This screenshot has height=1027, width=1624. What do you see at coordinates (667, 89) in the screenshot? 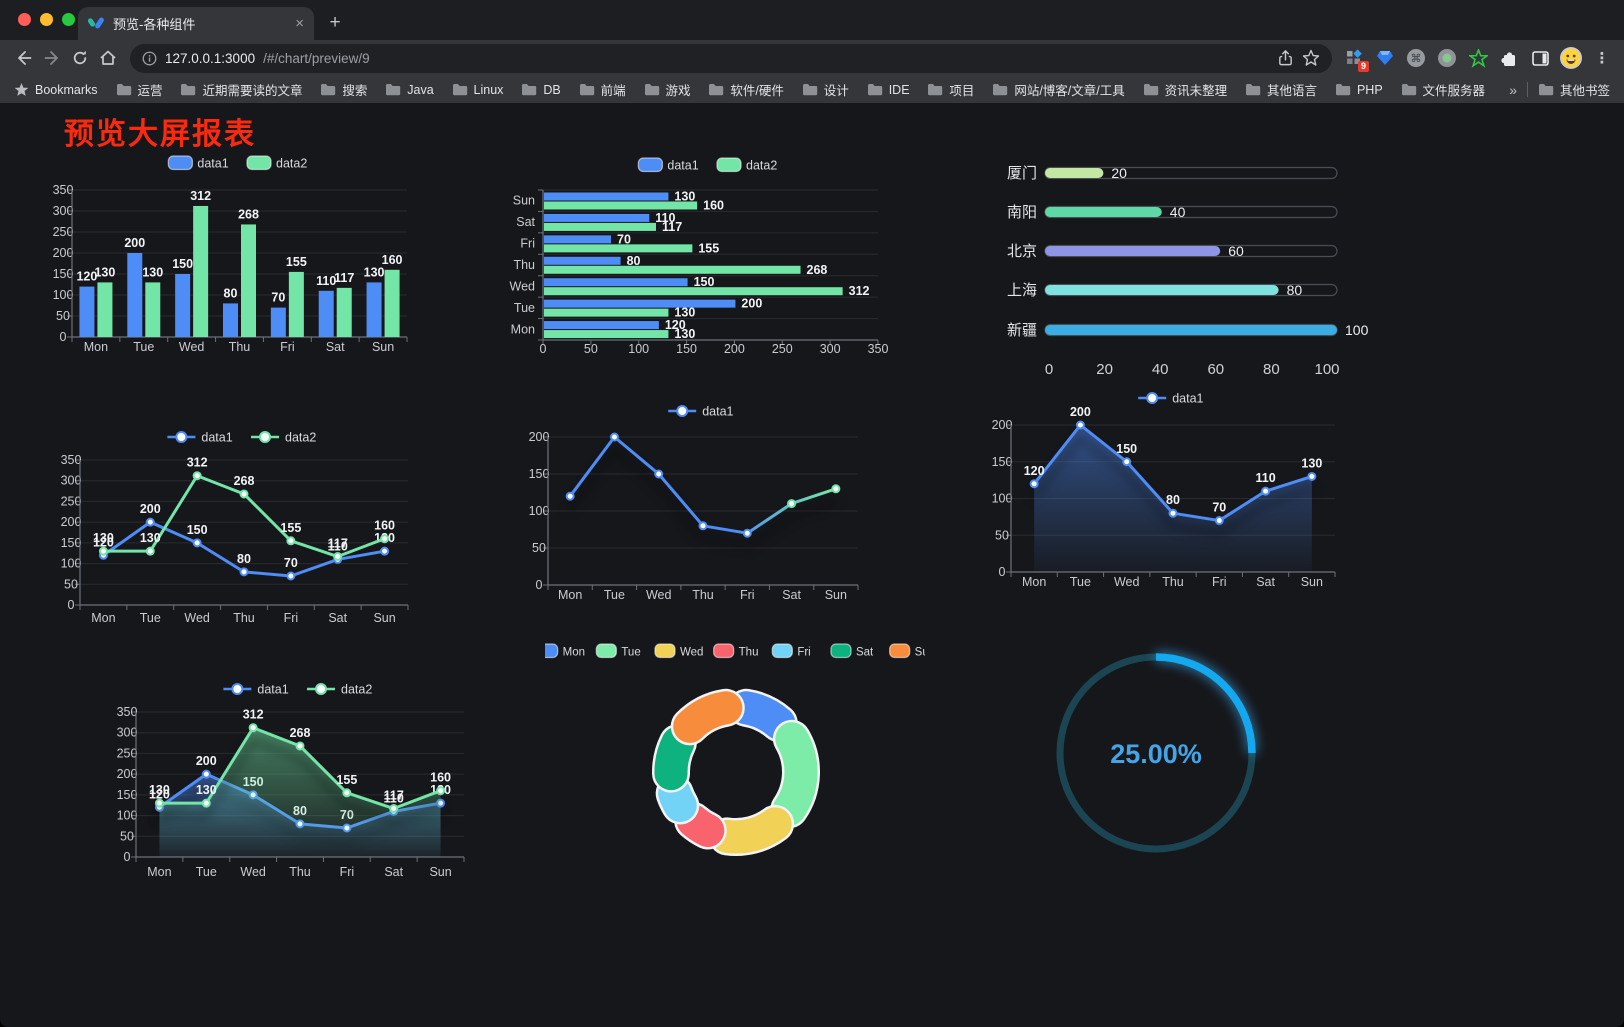
I see `bookmark-folder: 游戏` at bounding box center [667, 89].